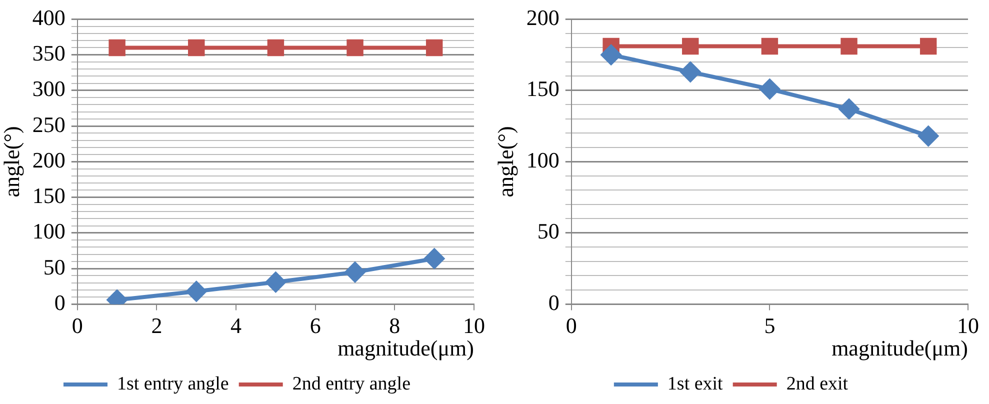  What do you see at coordinates (49, 124) in the screenshot?
I see `y-tick-label: 250` at bounding box center [49, 124].